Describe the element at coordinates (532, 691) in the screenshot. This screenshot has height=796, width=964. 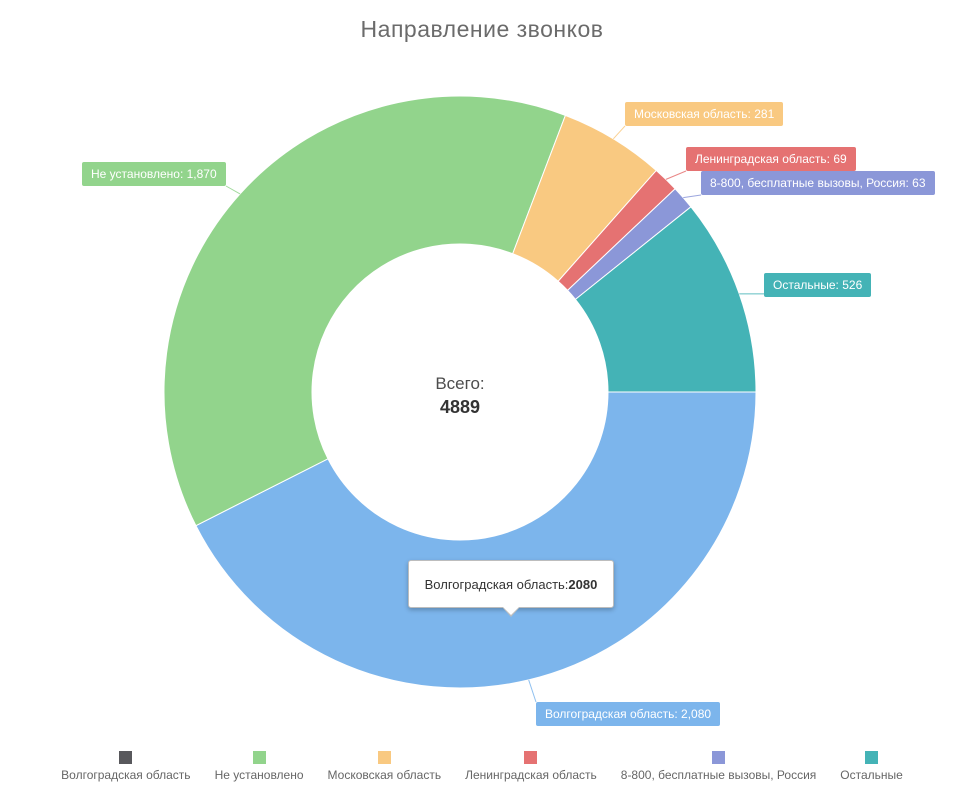
I see `callout-connector-volgograd-region` at that location.